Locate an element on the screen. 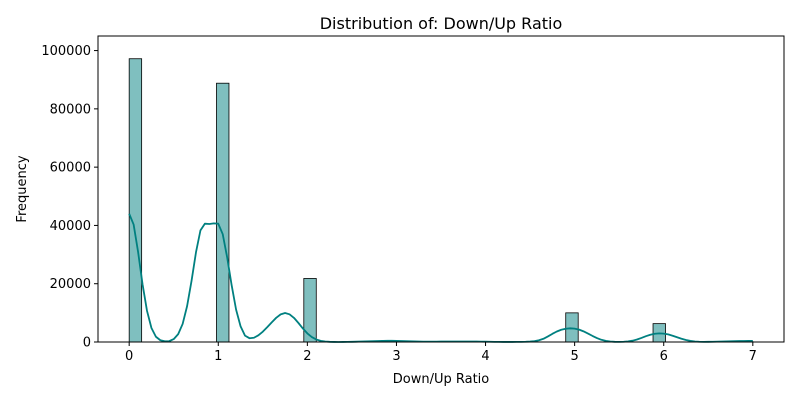 The width and height of the screenshot is (800, 400). y-tick-label: 100000 is located at coordinates (66, 51).